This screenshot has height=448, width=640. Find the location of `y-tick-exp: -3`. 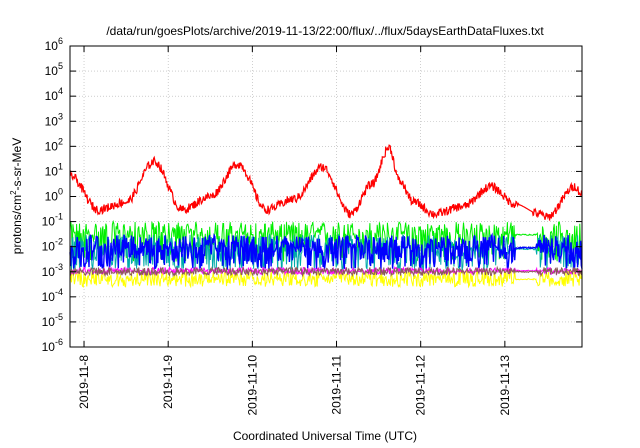

y-tick-exp: -3 is located at coordinates (59, 267).